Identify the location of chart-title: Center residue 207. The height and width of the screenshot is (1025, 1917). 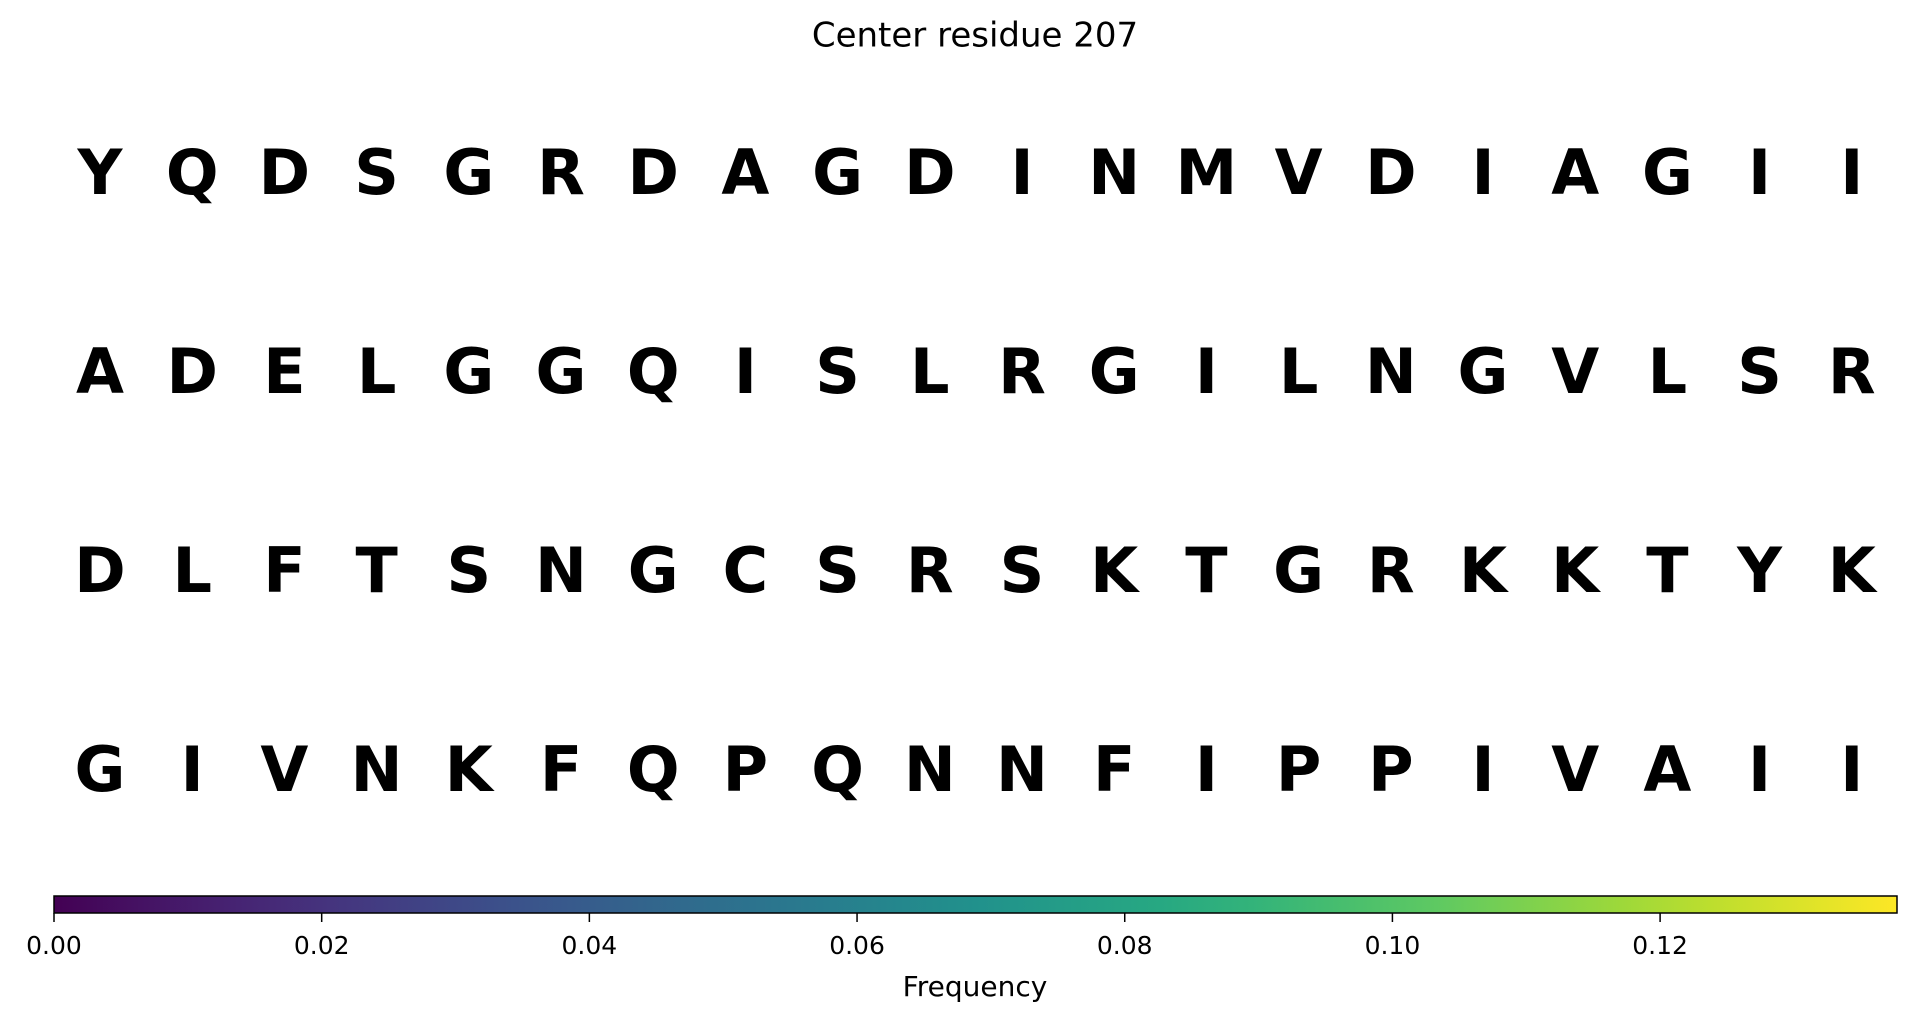
(975, 36).